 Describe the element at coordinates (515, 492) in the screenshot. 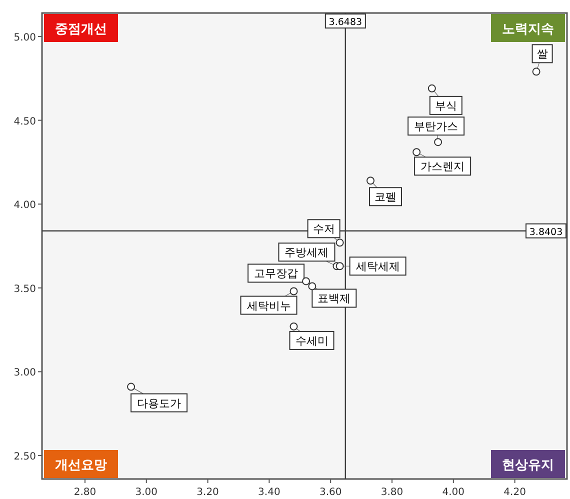

I see `x-tick-label: 4.20` at that location.